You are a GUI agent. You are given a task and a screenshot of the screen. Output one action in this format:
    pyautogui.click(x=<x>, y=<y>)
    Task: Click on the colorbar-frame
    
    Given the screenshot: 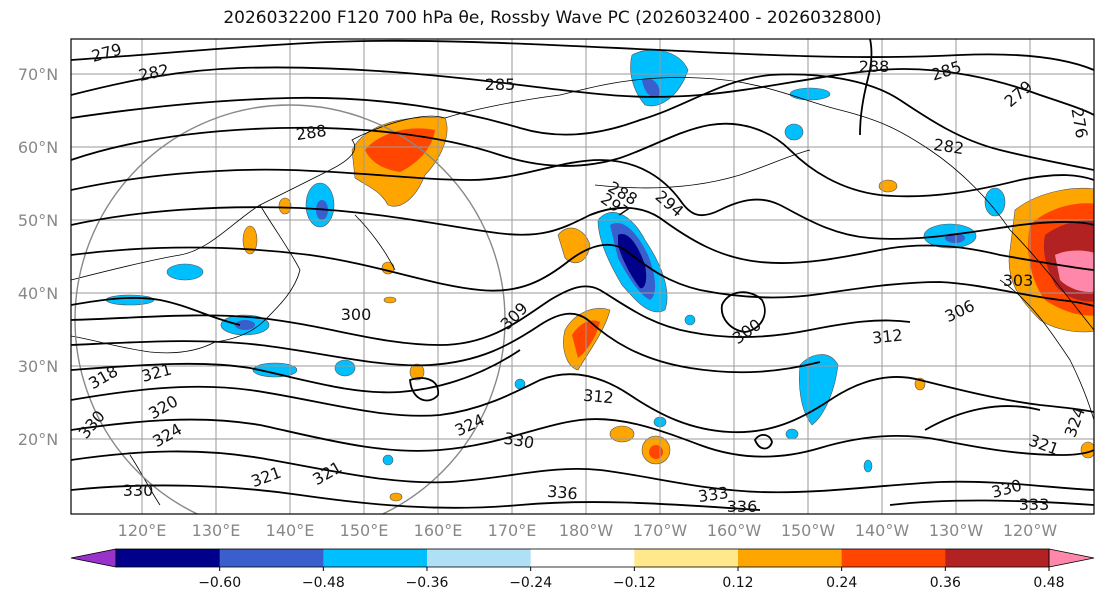 What is the action you would take?
    pyautogui.click(x=582, y=558)
    